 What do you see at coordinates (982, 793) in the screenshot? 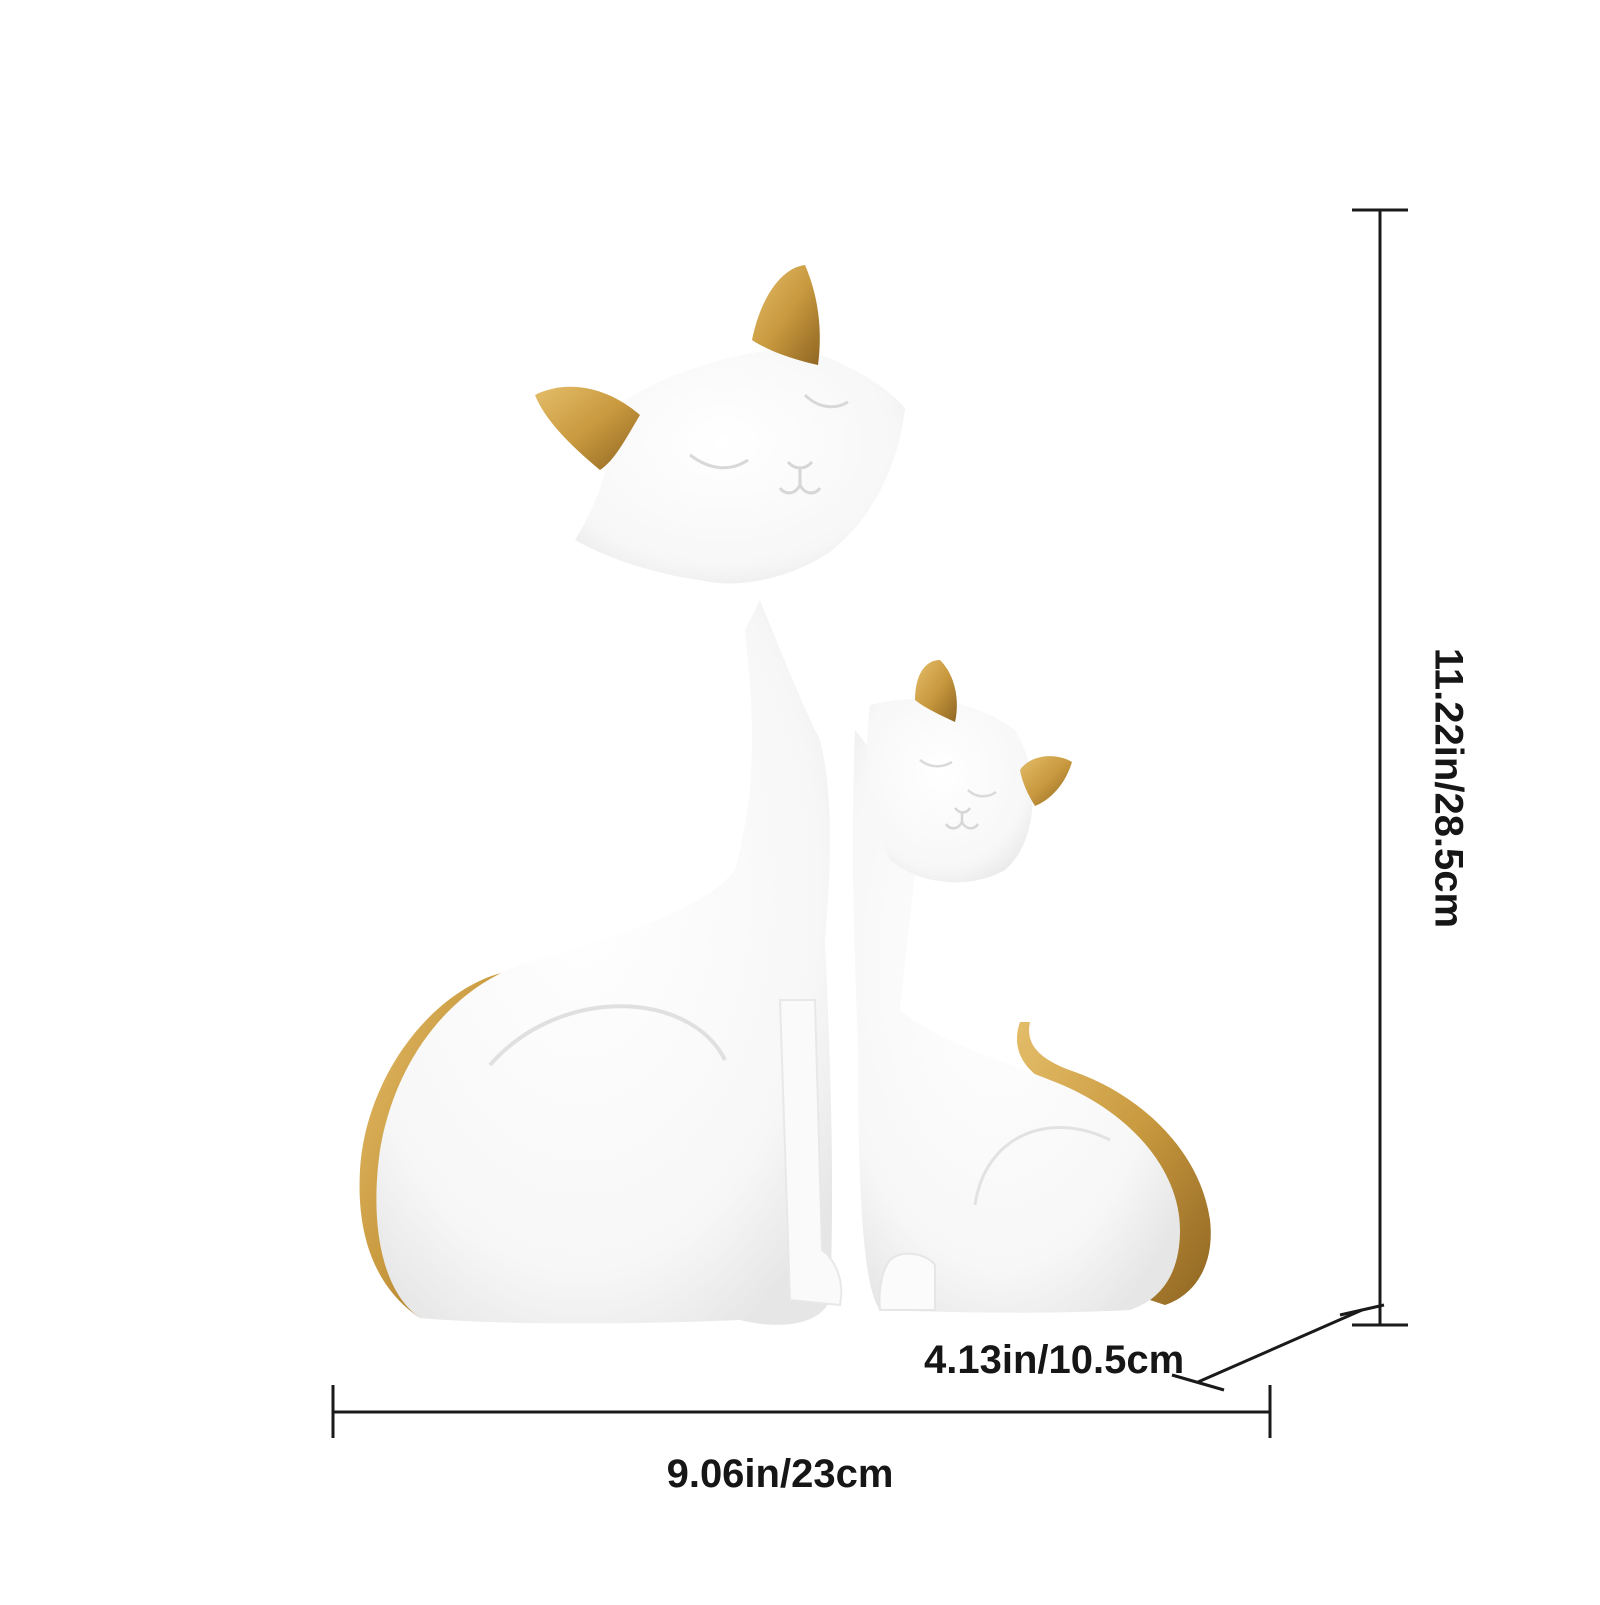
I see `small-cat-eye-right` at bounding box center [982, 793].